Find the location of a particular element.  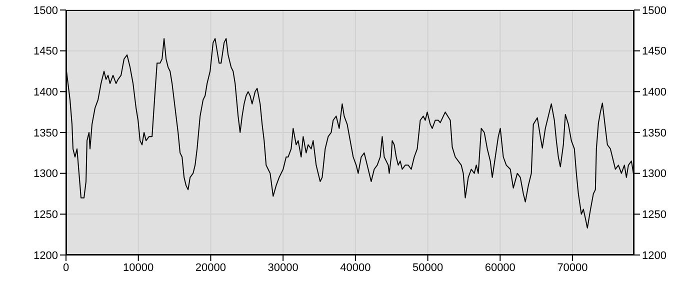

y-tick-label: 1200 is located at coordinates (46, 256).